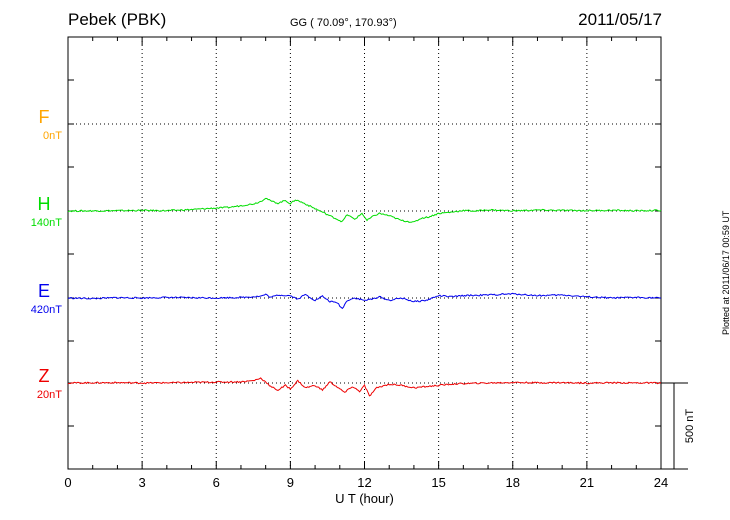 The width and height of the screenshot is (730, 520). Describe the element at coordinates (142, 482) in the screenshot. I see `x-tick-label: 3` at that location.